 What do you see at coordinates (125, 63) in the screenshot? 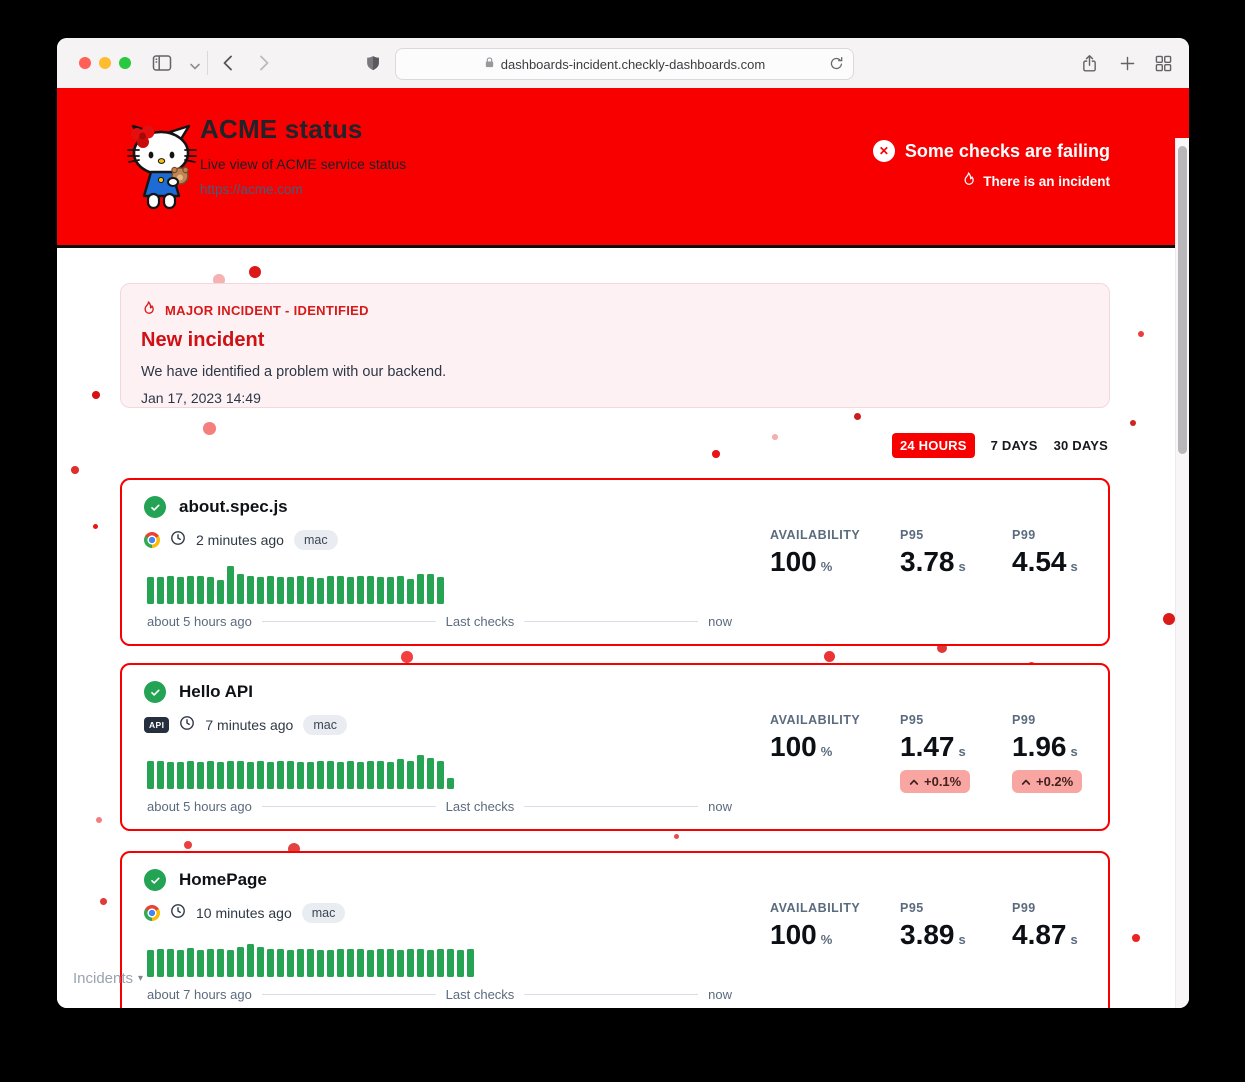
I see `zoom-window-button` at bounding box center [125, 63].